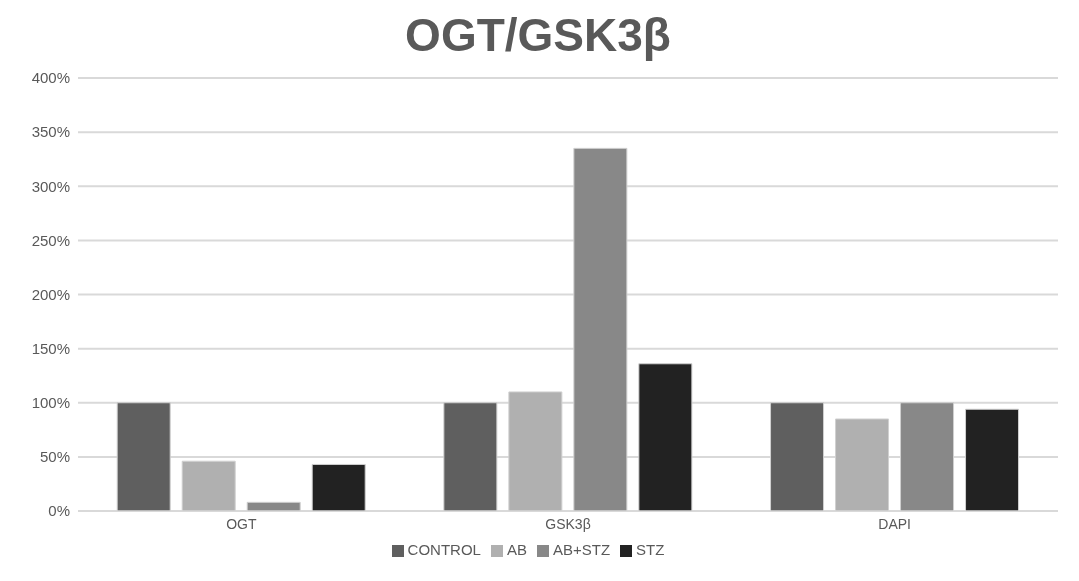 The image size is (1079, 581). Describe the element at coordinates (54, 457) in the screenshot. I see `y-tick-label: 50%` at that location.